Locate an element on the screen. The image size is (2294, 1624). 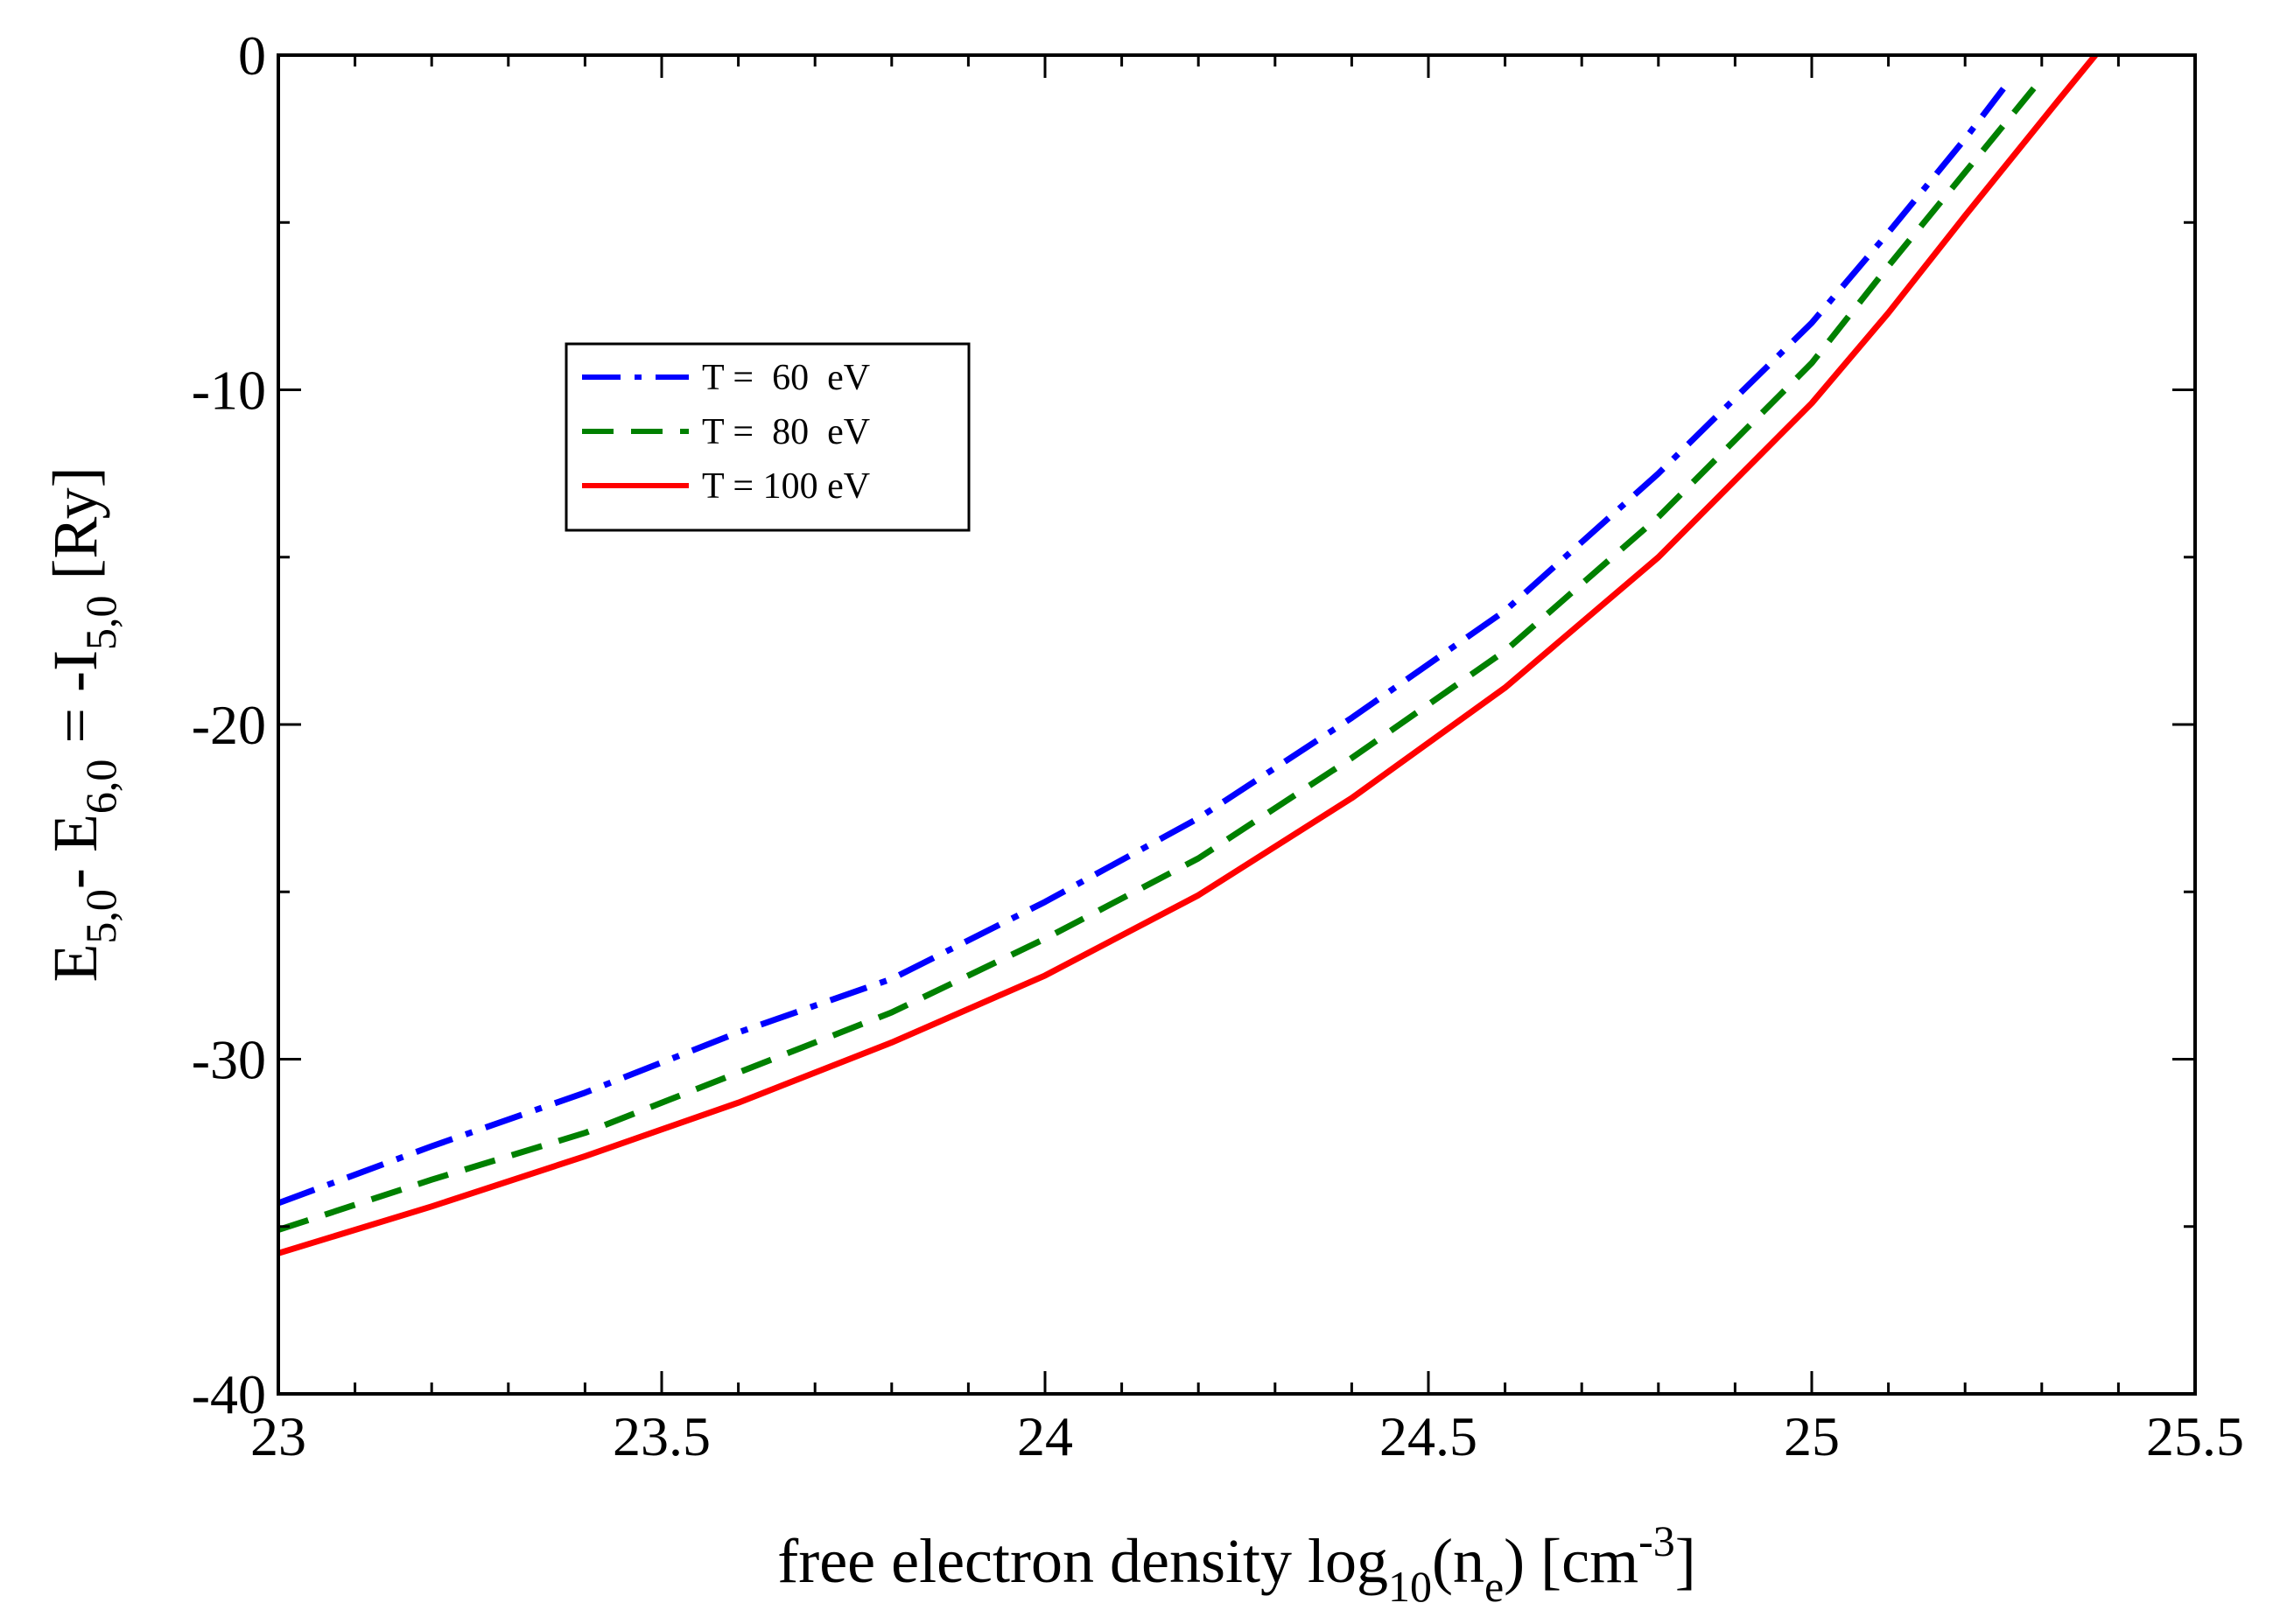
x-label-text-2: (n is located at coordinates (1458, 1561).